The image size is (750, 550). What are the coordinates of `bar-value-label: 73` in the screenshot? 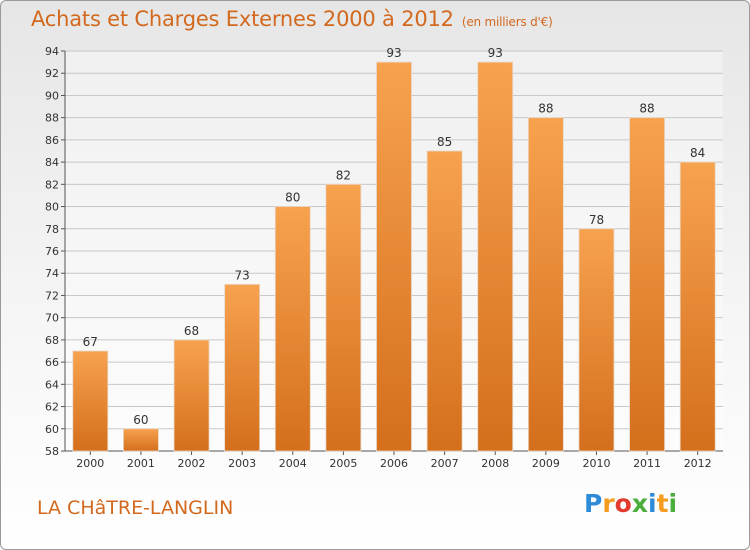 It's located at (242, 275).